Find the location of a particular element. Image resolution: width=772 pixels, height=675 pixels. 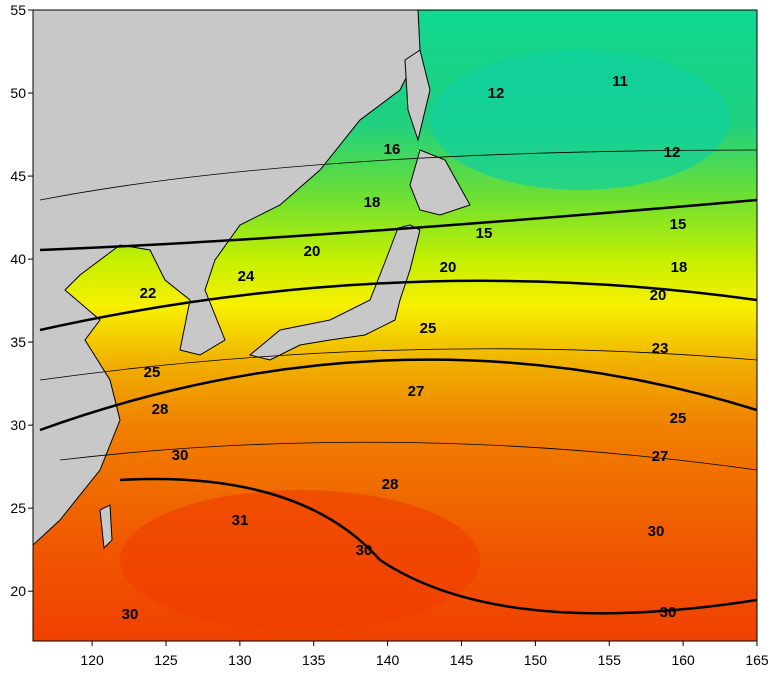

y-tick-label: 25 is located at coordinates (18, 508).